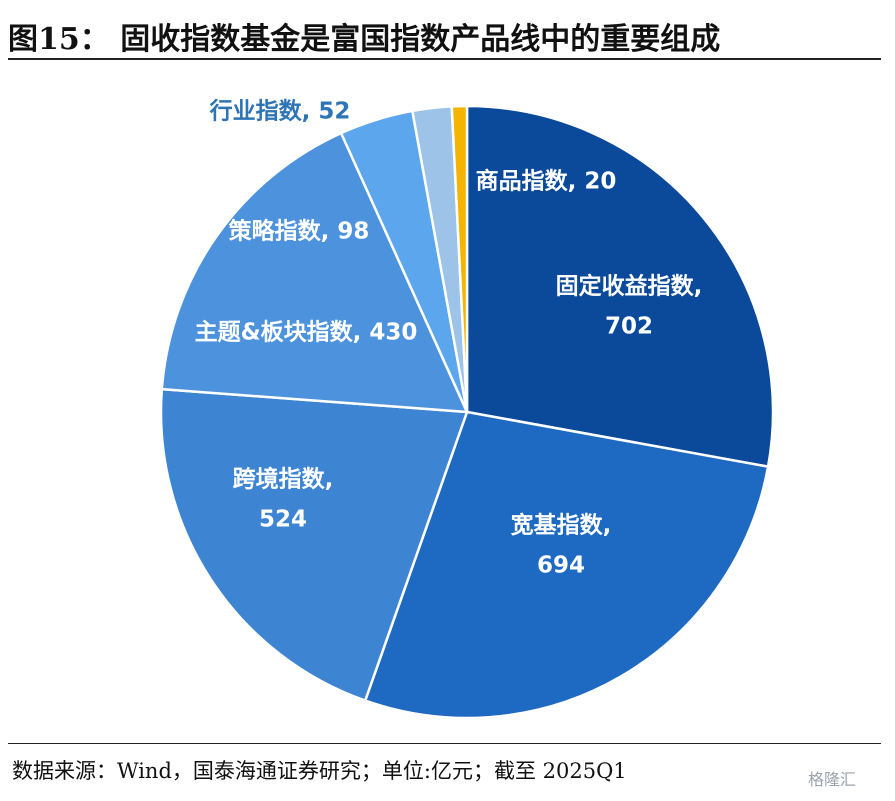  Describe the element at coordinates (280, 111) in the screenshot. I see `slice-label-5-line-0: 行业指数, 52` at that location.